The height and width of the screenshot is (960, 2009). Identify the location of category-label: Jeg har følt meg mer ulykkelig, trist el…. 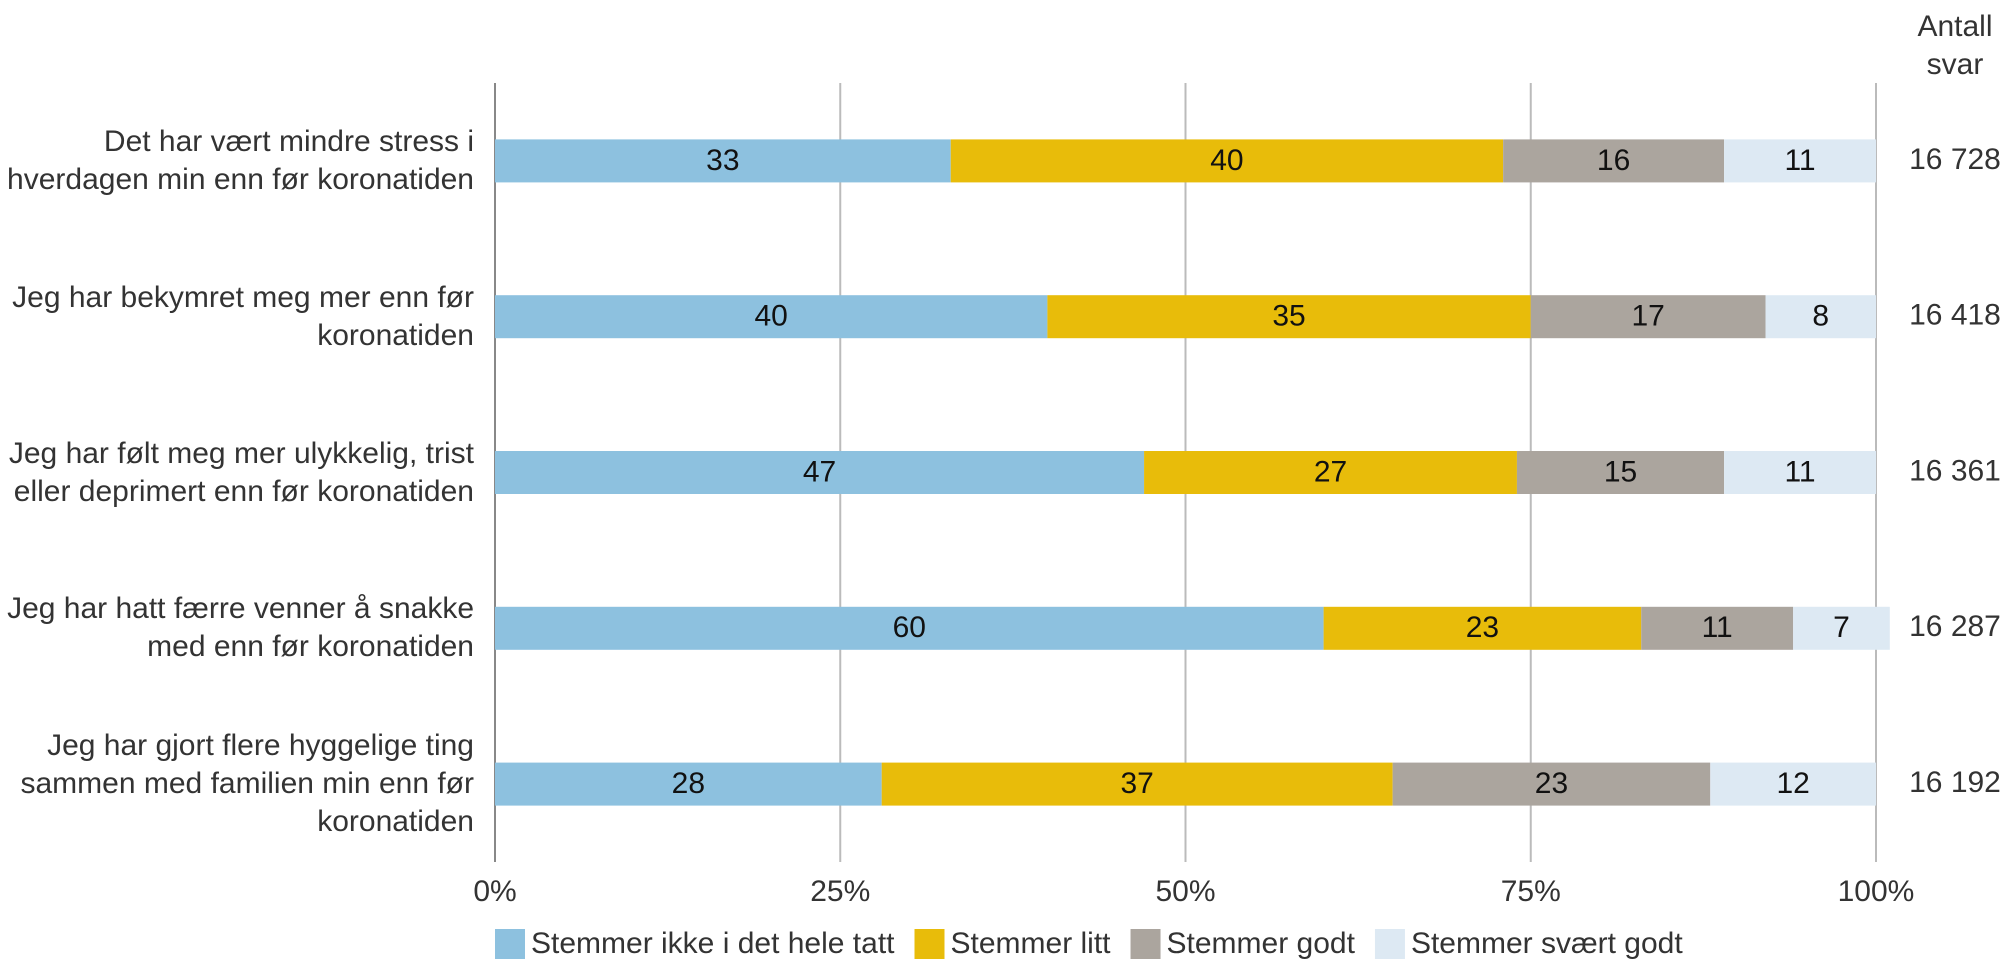
(241, 472).